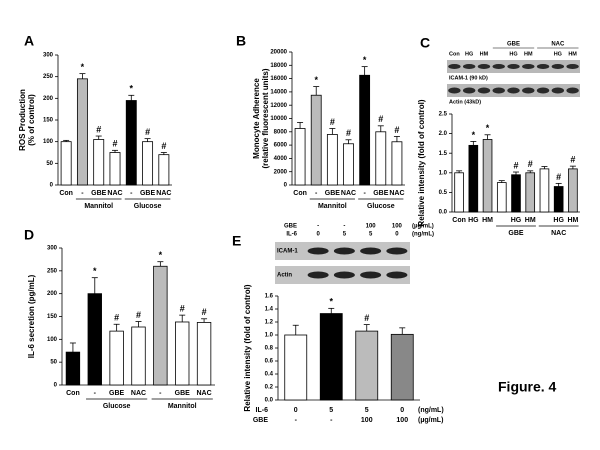 The height and width of the screenshot is (450, 600). What do you see at coordinates (281, 132) in the screenshot?
I see `y-tick-label: 8000` at bounding box center [281, 132].